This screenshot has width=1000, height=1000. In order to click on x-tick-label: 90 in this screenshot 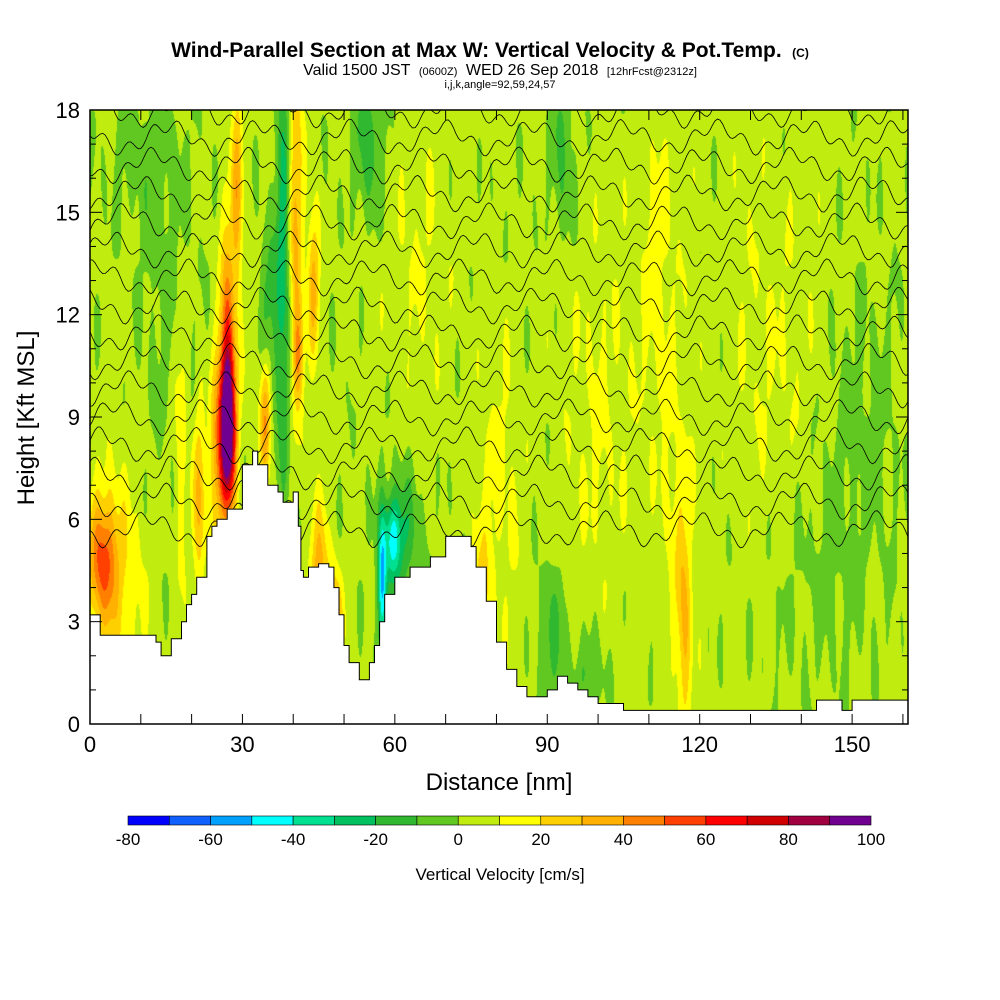, I will do `click(547, 744)`.